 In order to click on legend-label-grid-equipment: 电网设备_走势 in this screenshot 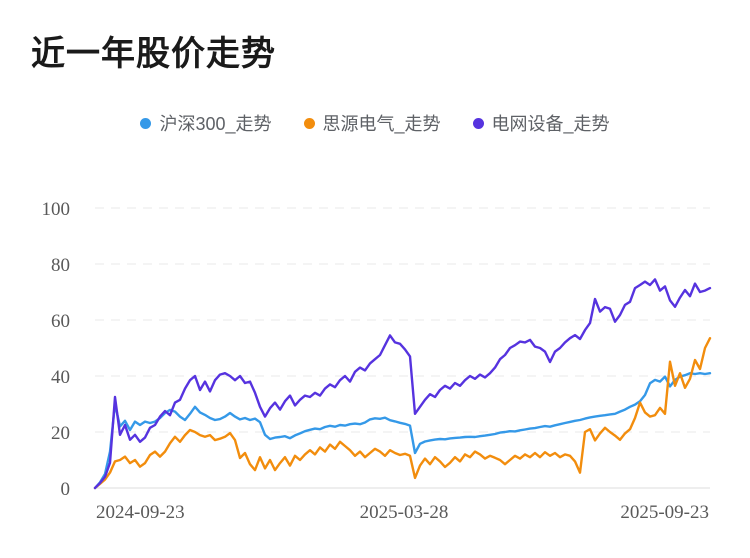, I will do `click(550, 124)`.